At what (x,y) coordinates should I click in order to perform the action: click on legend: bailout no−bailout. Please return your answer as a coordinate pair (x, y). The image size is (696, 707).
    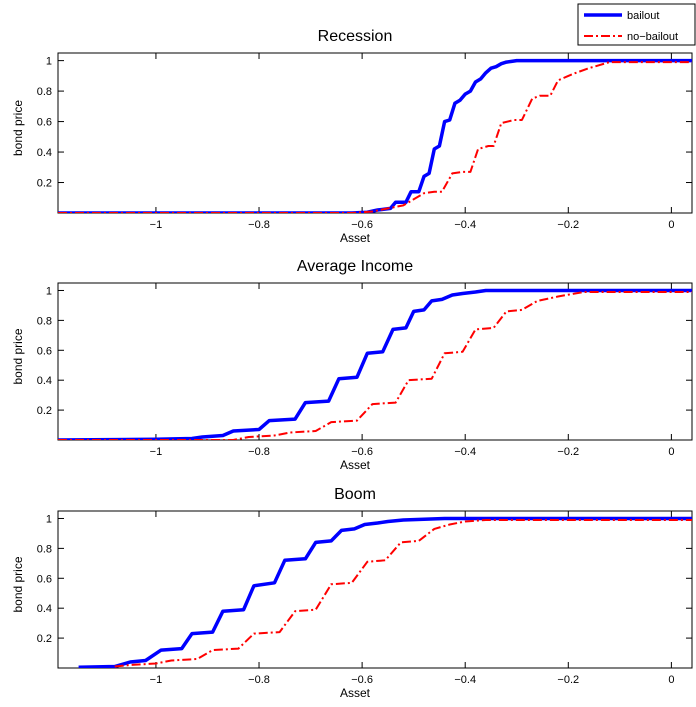
    Looking at the image, I should click on (636, 24).